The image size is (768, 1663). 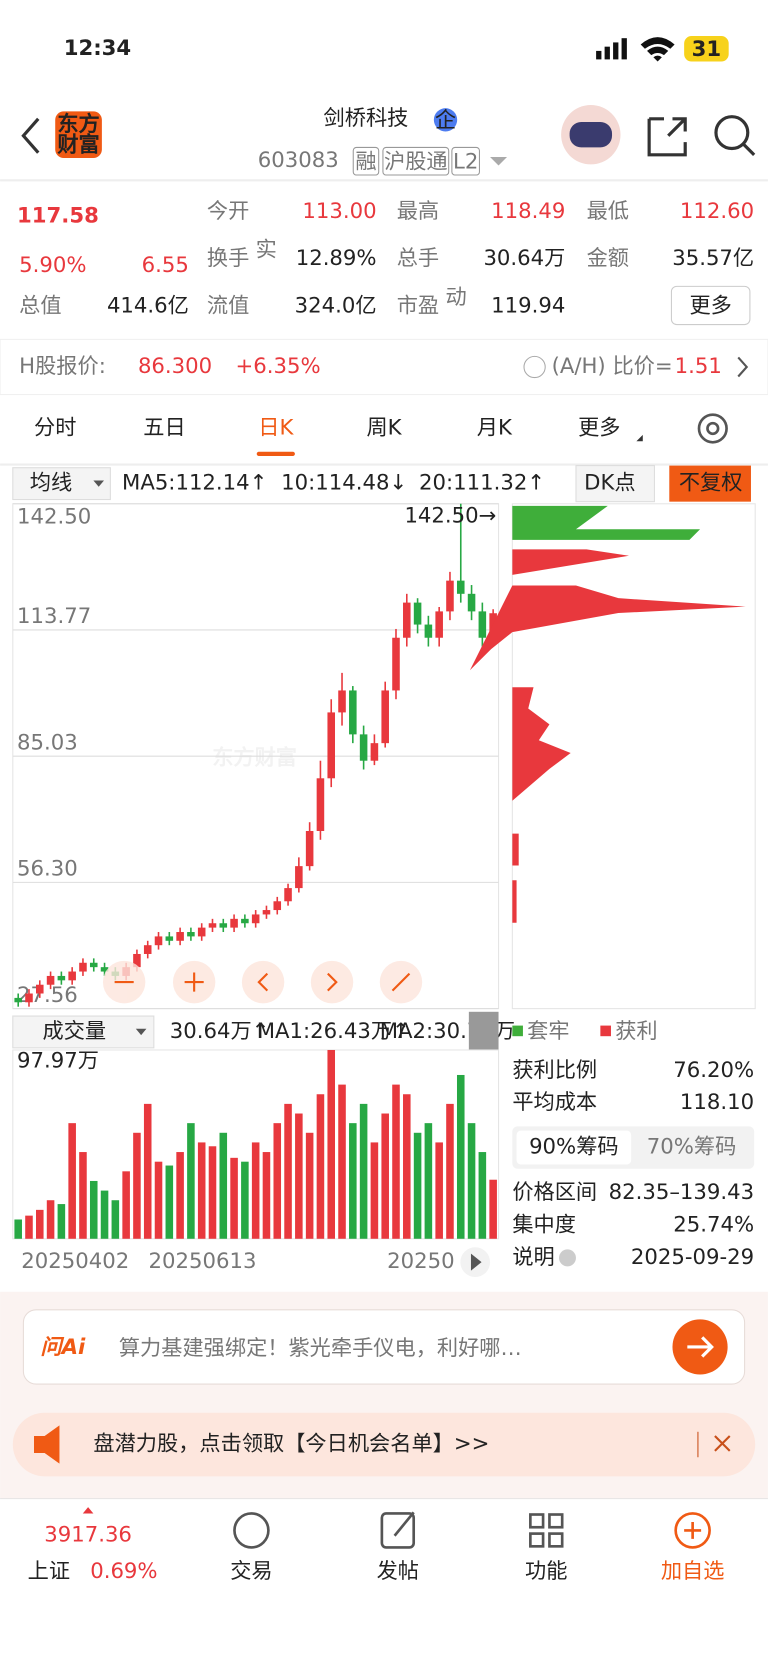 I want to click on tab: 月K, so click(x=495, y=427).